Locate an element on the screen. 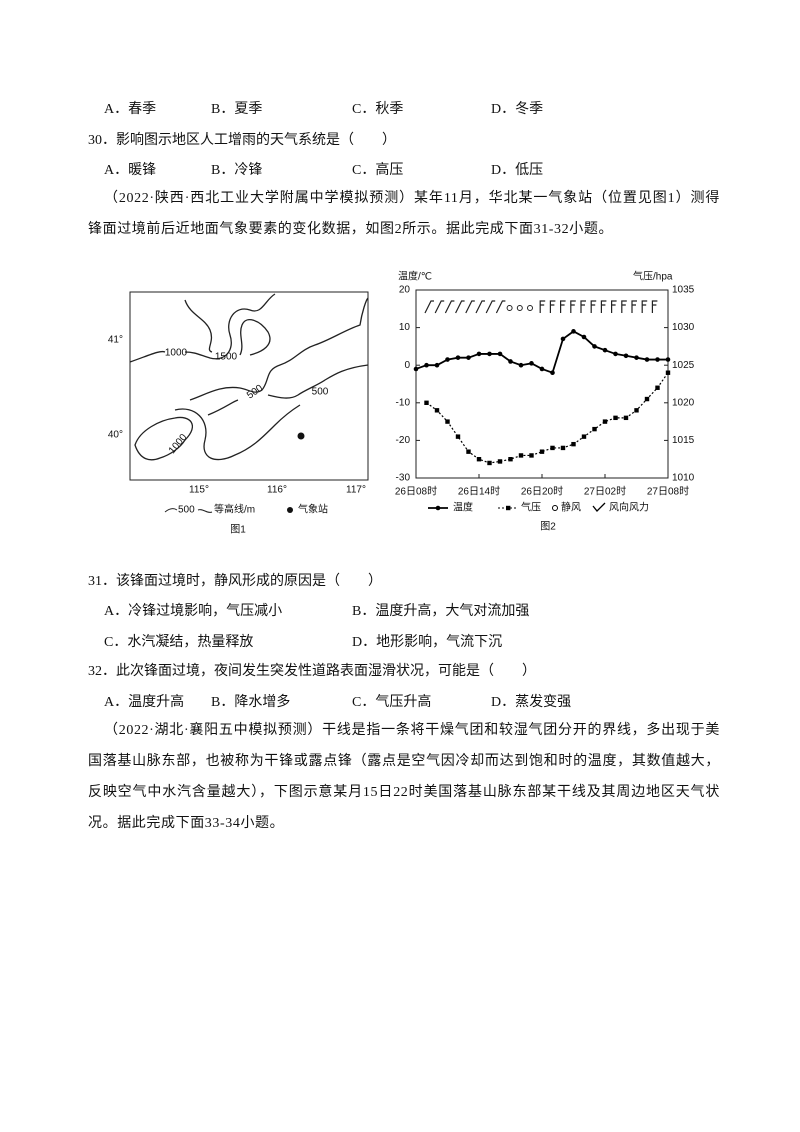  weather-station is located at coordinates (301, 436).